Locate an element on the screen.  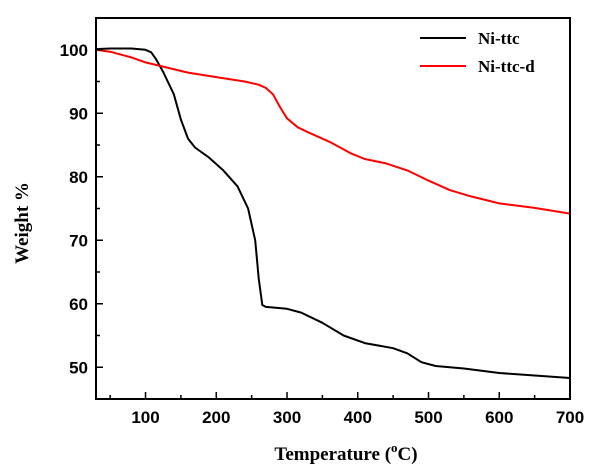
x-axis-unit: C) is located at coordinates (408, 454).